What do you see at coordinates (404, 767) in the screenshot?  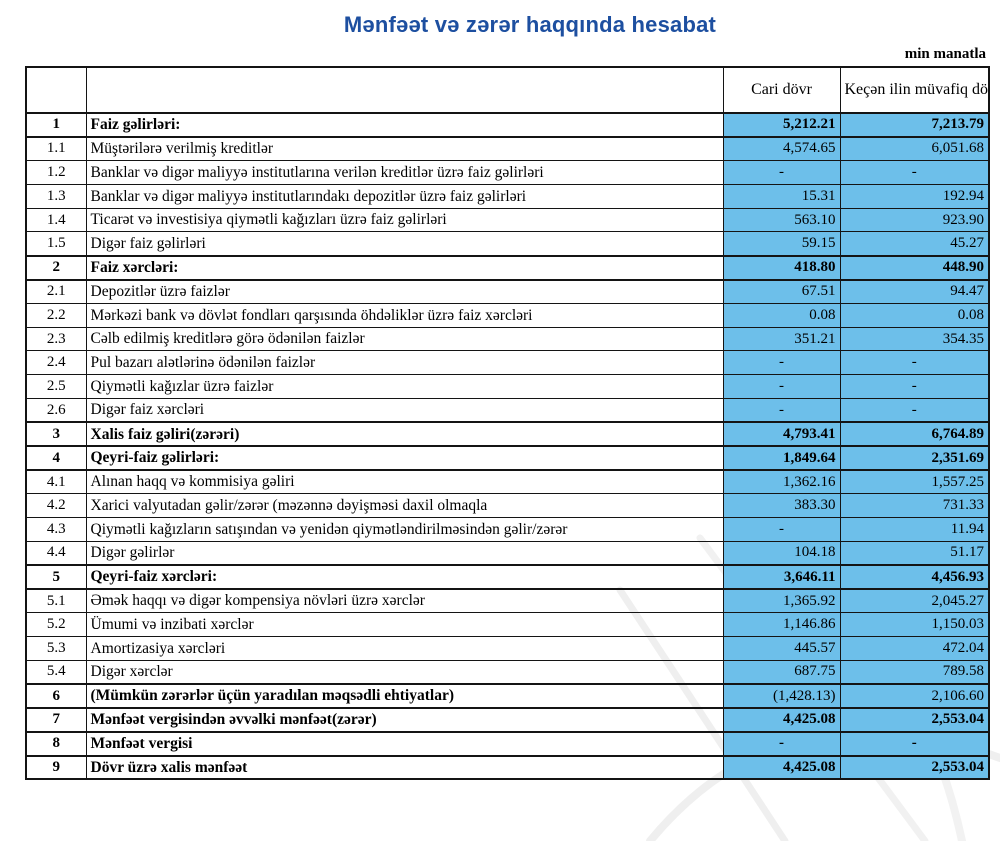 I see `row-label: Dövr üzrə xalis mənfəət` at bounding box center [404, 767].